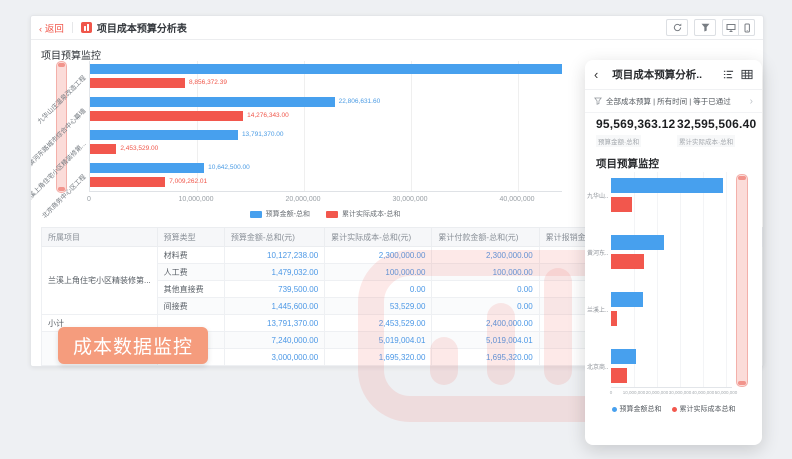  I want to click on legend-label: 累计实际成本-总和, so click(371, 214).